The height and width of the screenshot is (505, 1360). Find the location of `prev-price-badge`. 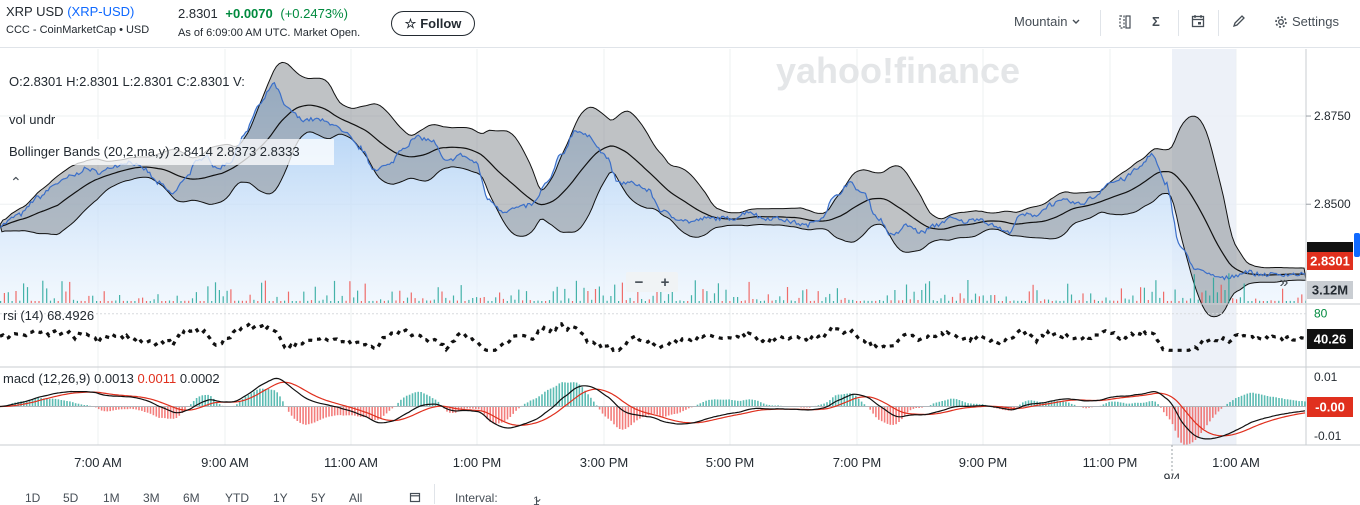

prev-price-badge is located at coordinates (1330, 247).